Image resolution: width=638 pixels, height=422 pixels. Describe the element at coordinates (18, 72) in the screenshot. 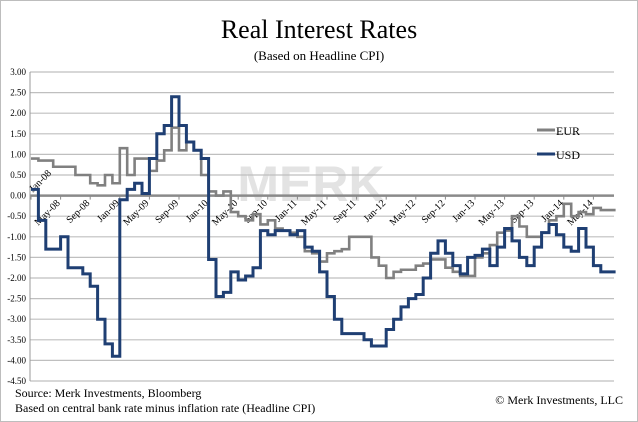

I see `y-tick-label: 3.00` at that location.